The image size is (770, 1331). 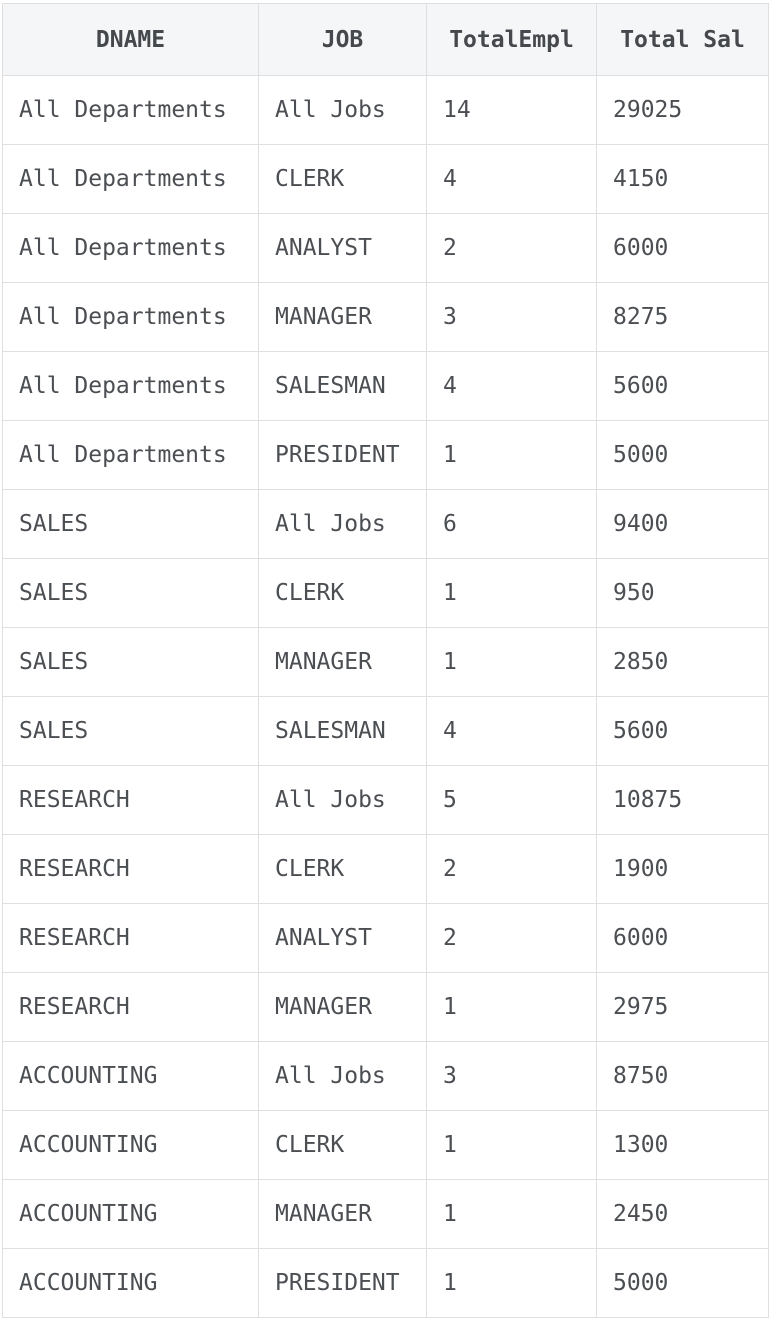 I want to click on table-row: All Departments ANALYST 2 6000, so click(x=385, y=248).